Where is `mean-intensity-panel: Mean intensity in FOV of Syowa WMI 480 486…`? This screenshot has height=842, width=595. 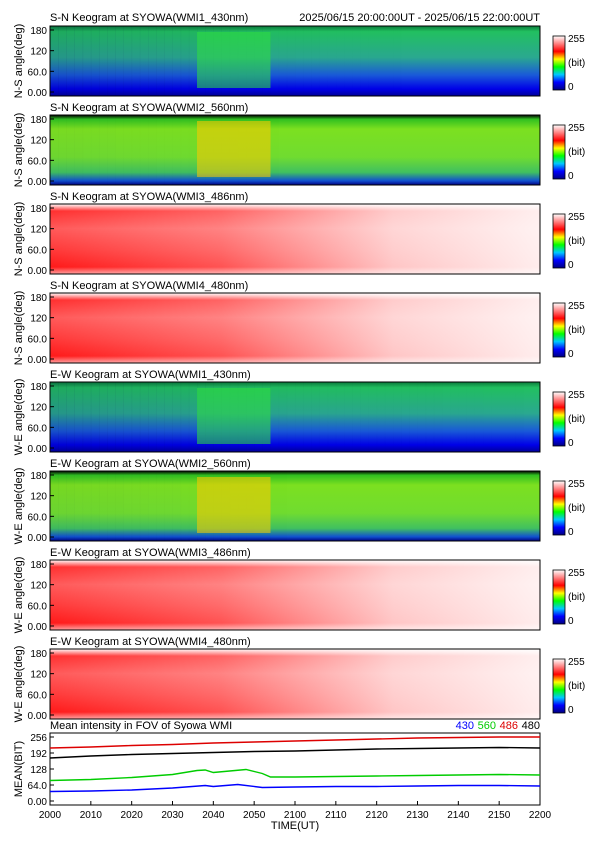 mean-intensity-panel: Mean intensity in FOV of Syowa WMI 480 486… is located at coordinates (282, 776).